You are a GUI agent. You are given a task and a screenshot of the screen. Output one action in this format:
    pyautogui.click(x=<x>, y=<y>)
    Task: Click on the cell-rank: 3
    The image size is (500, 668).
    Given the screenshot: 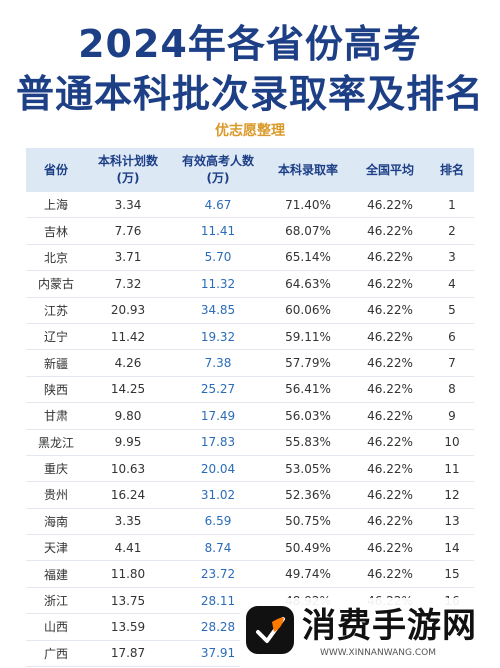 What is the action you would take?
    pyautogui.click(x=452, y=258)
    